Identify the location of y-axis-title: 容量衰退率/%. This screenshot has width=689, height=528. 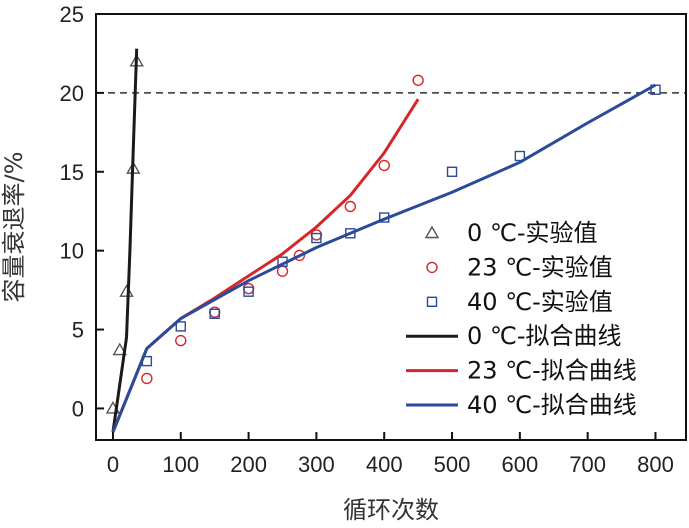
(14, 227).